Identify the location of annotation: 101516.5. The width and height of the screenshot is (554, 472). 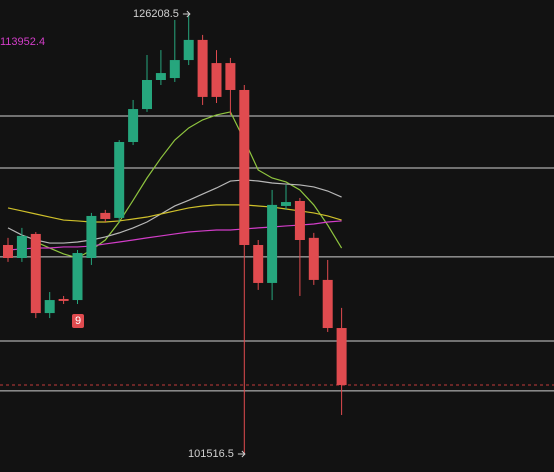
(211, 454).